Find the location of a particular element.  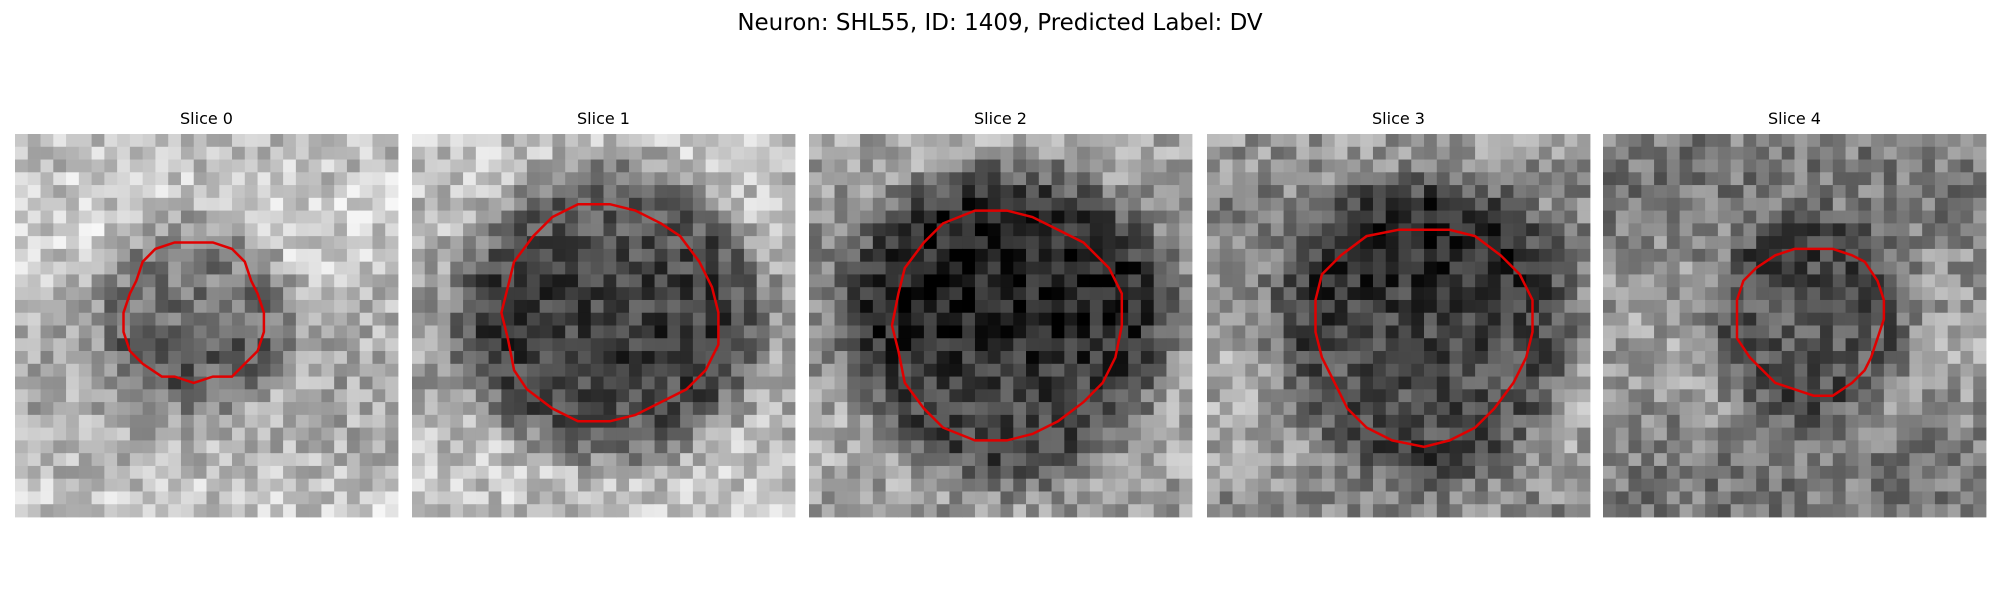

panel-title: Slice 3 is located at coordinates (1398, 118).